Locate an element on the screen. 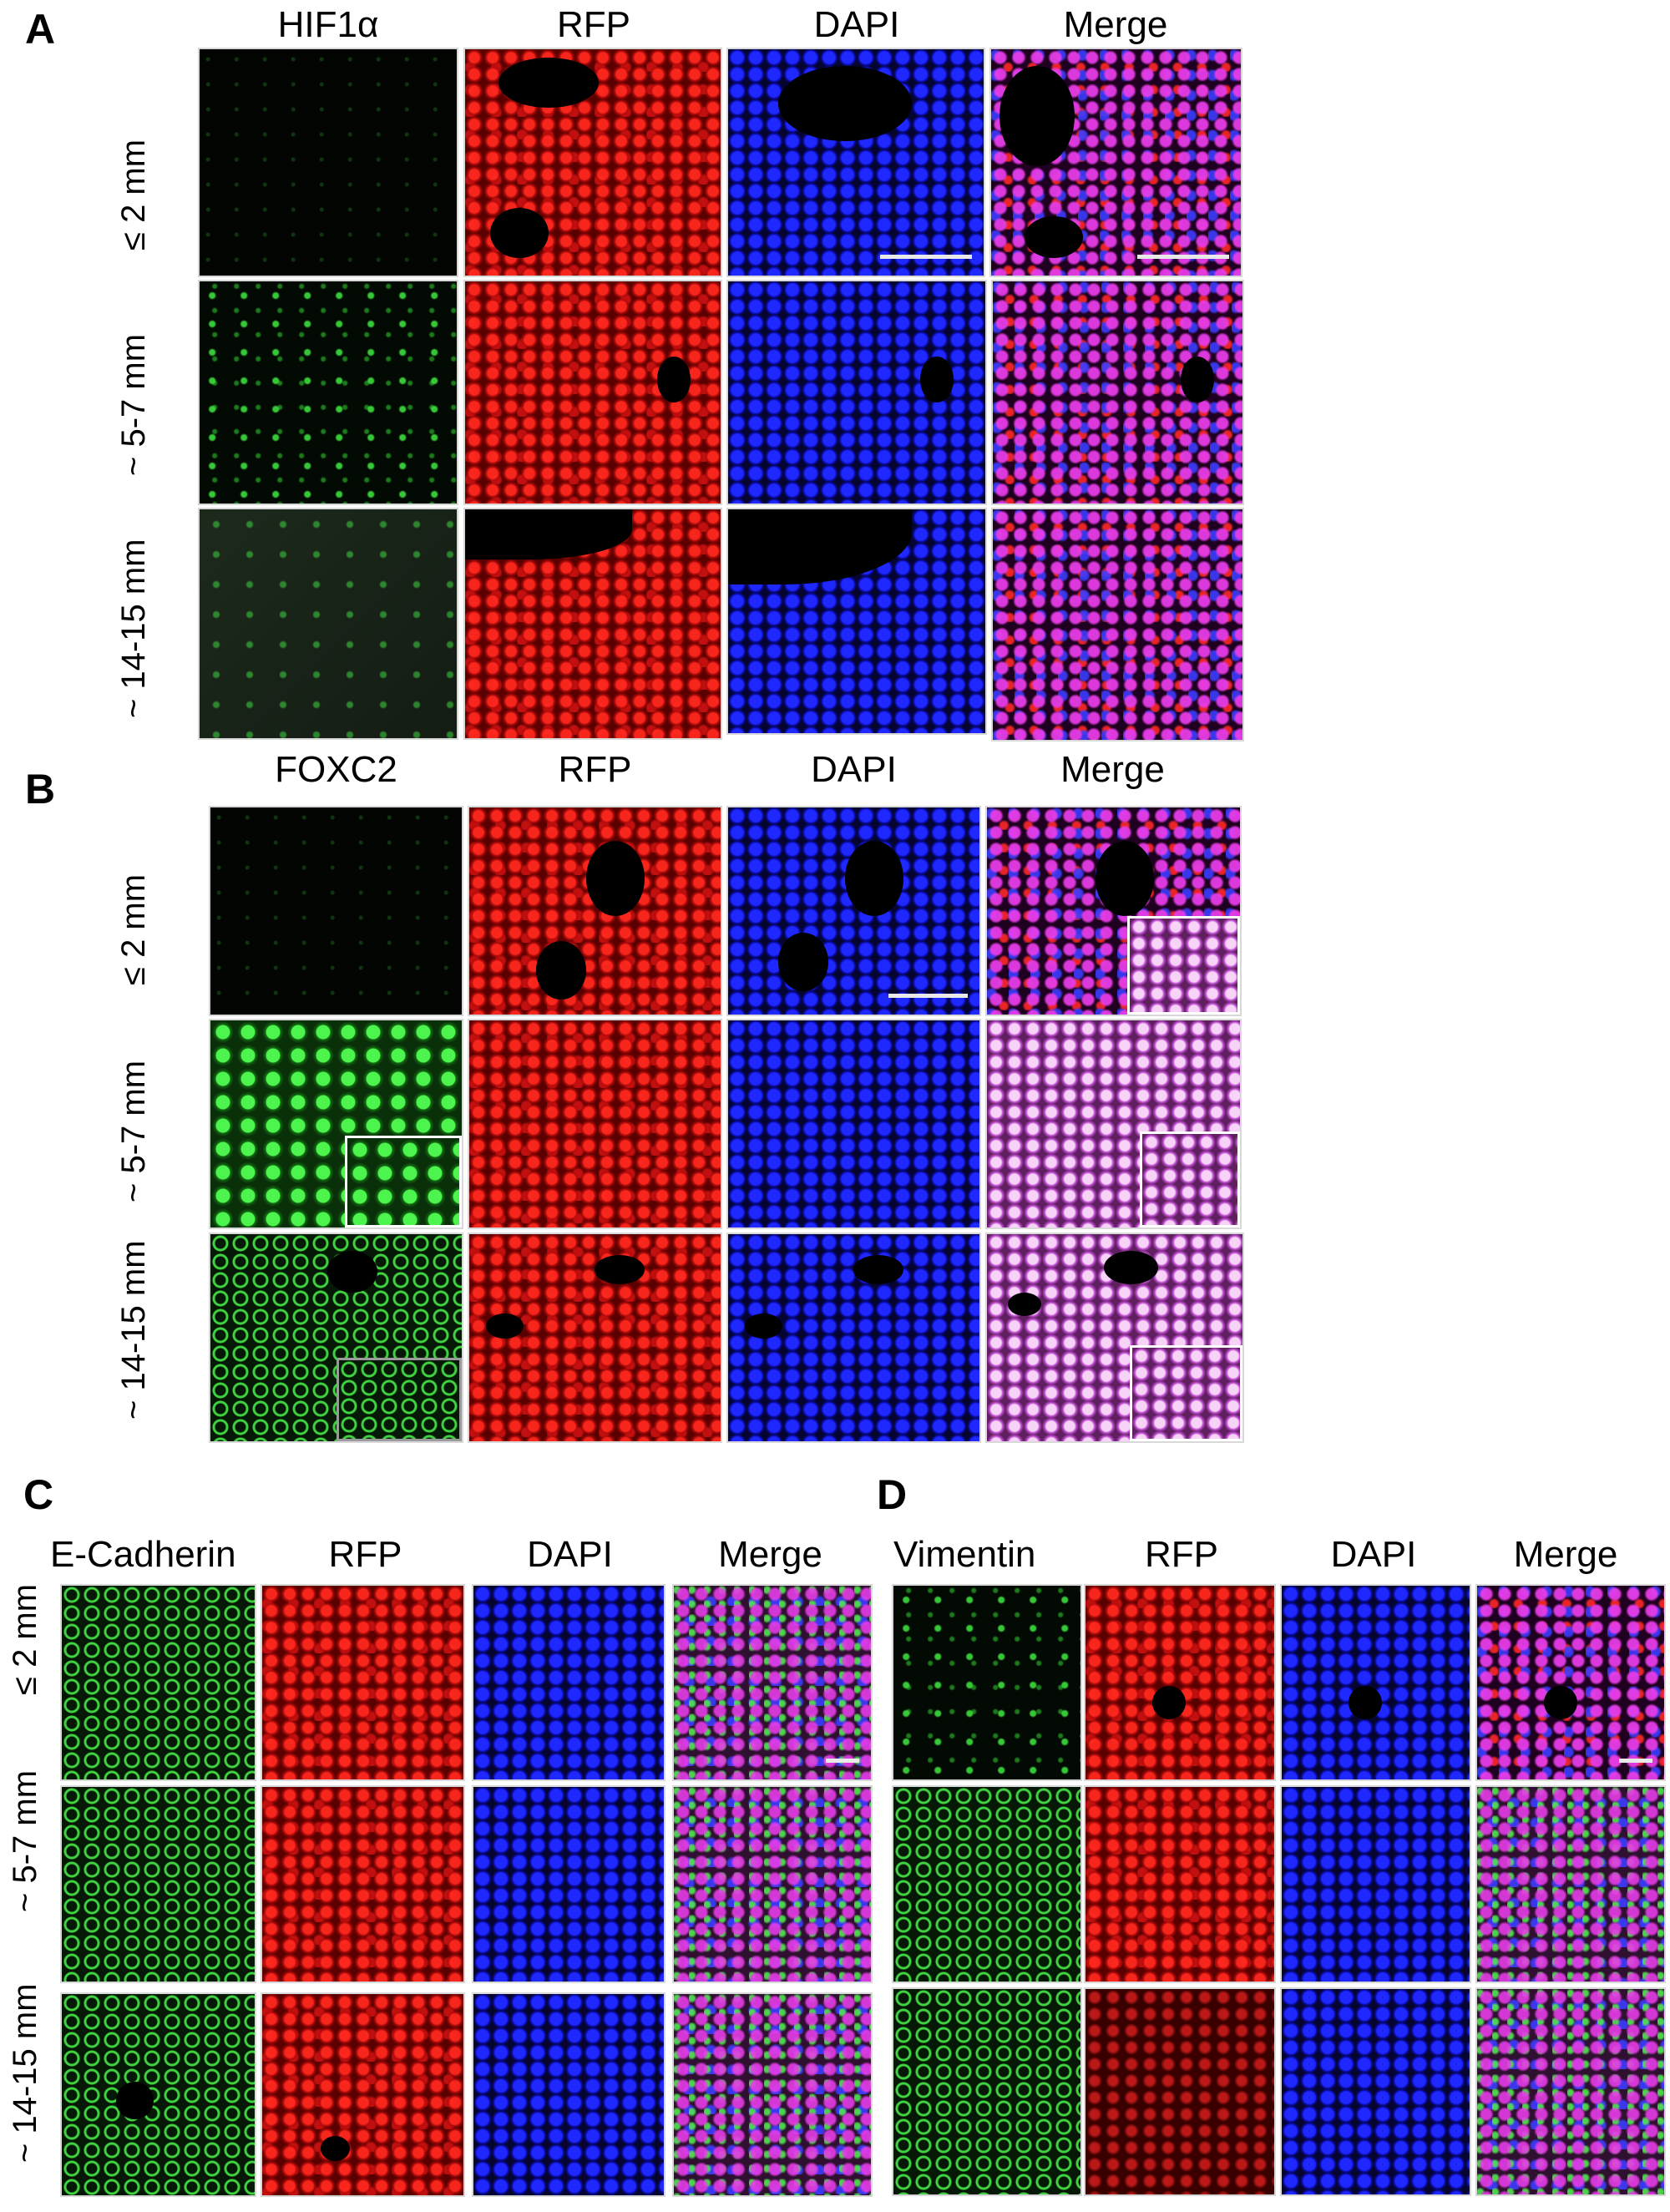 The width and height of the screenshot is (1670, 2212). panel-letter-d: D is located at coordinates (892, 1494).